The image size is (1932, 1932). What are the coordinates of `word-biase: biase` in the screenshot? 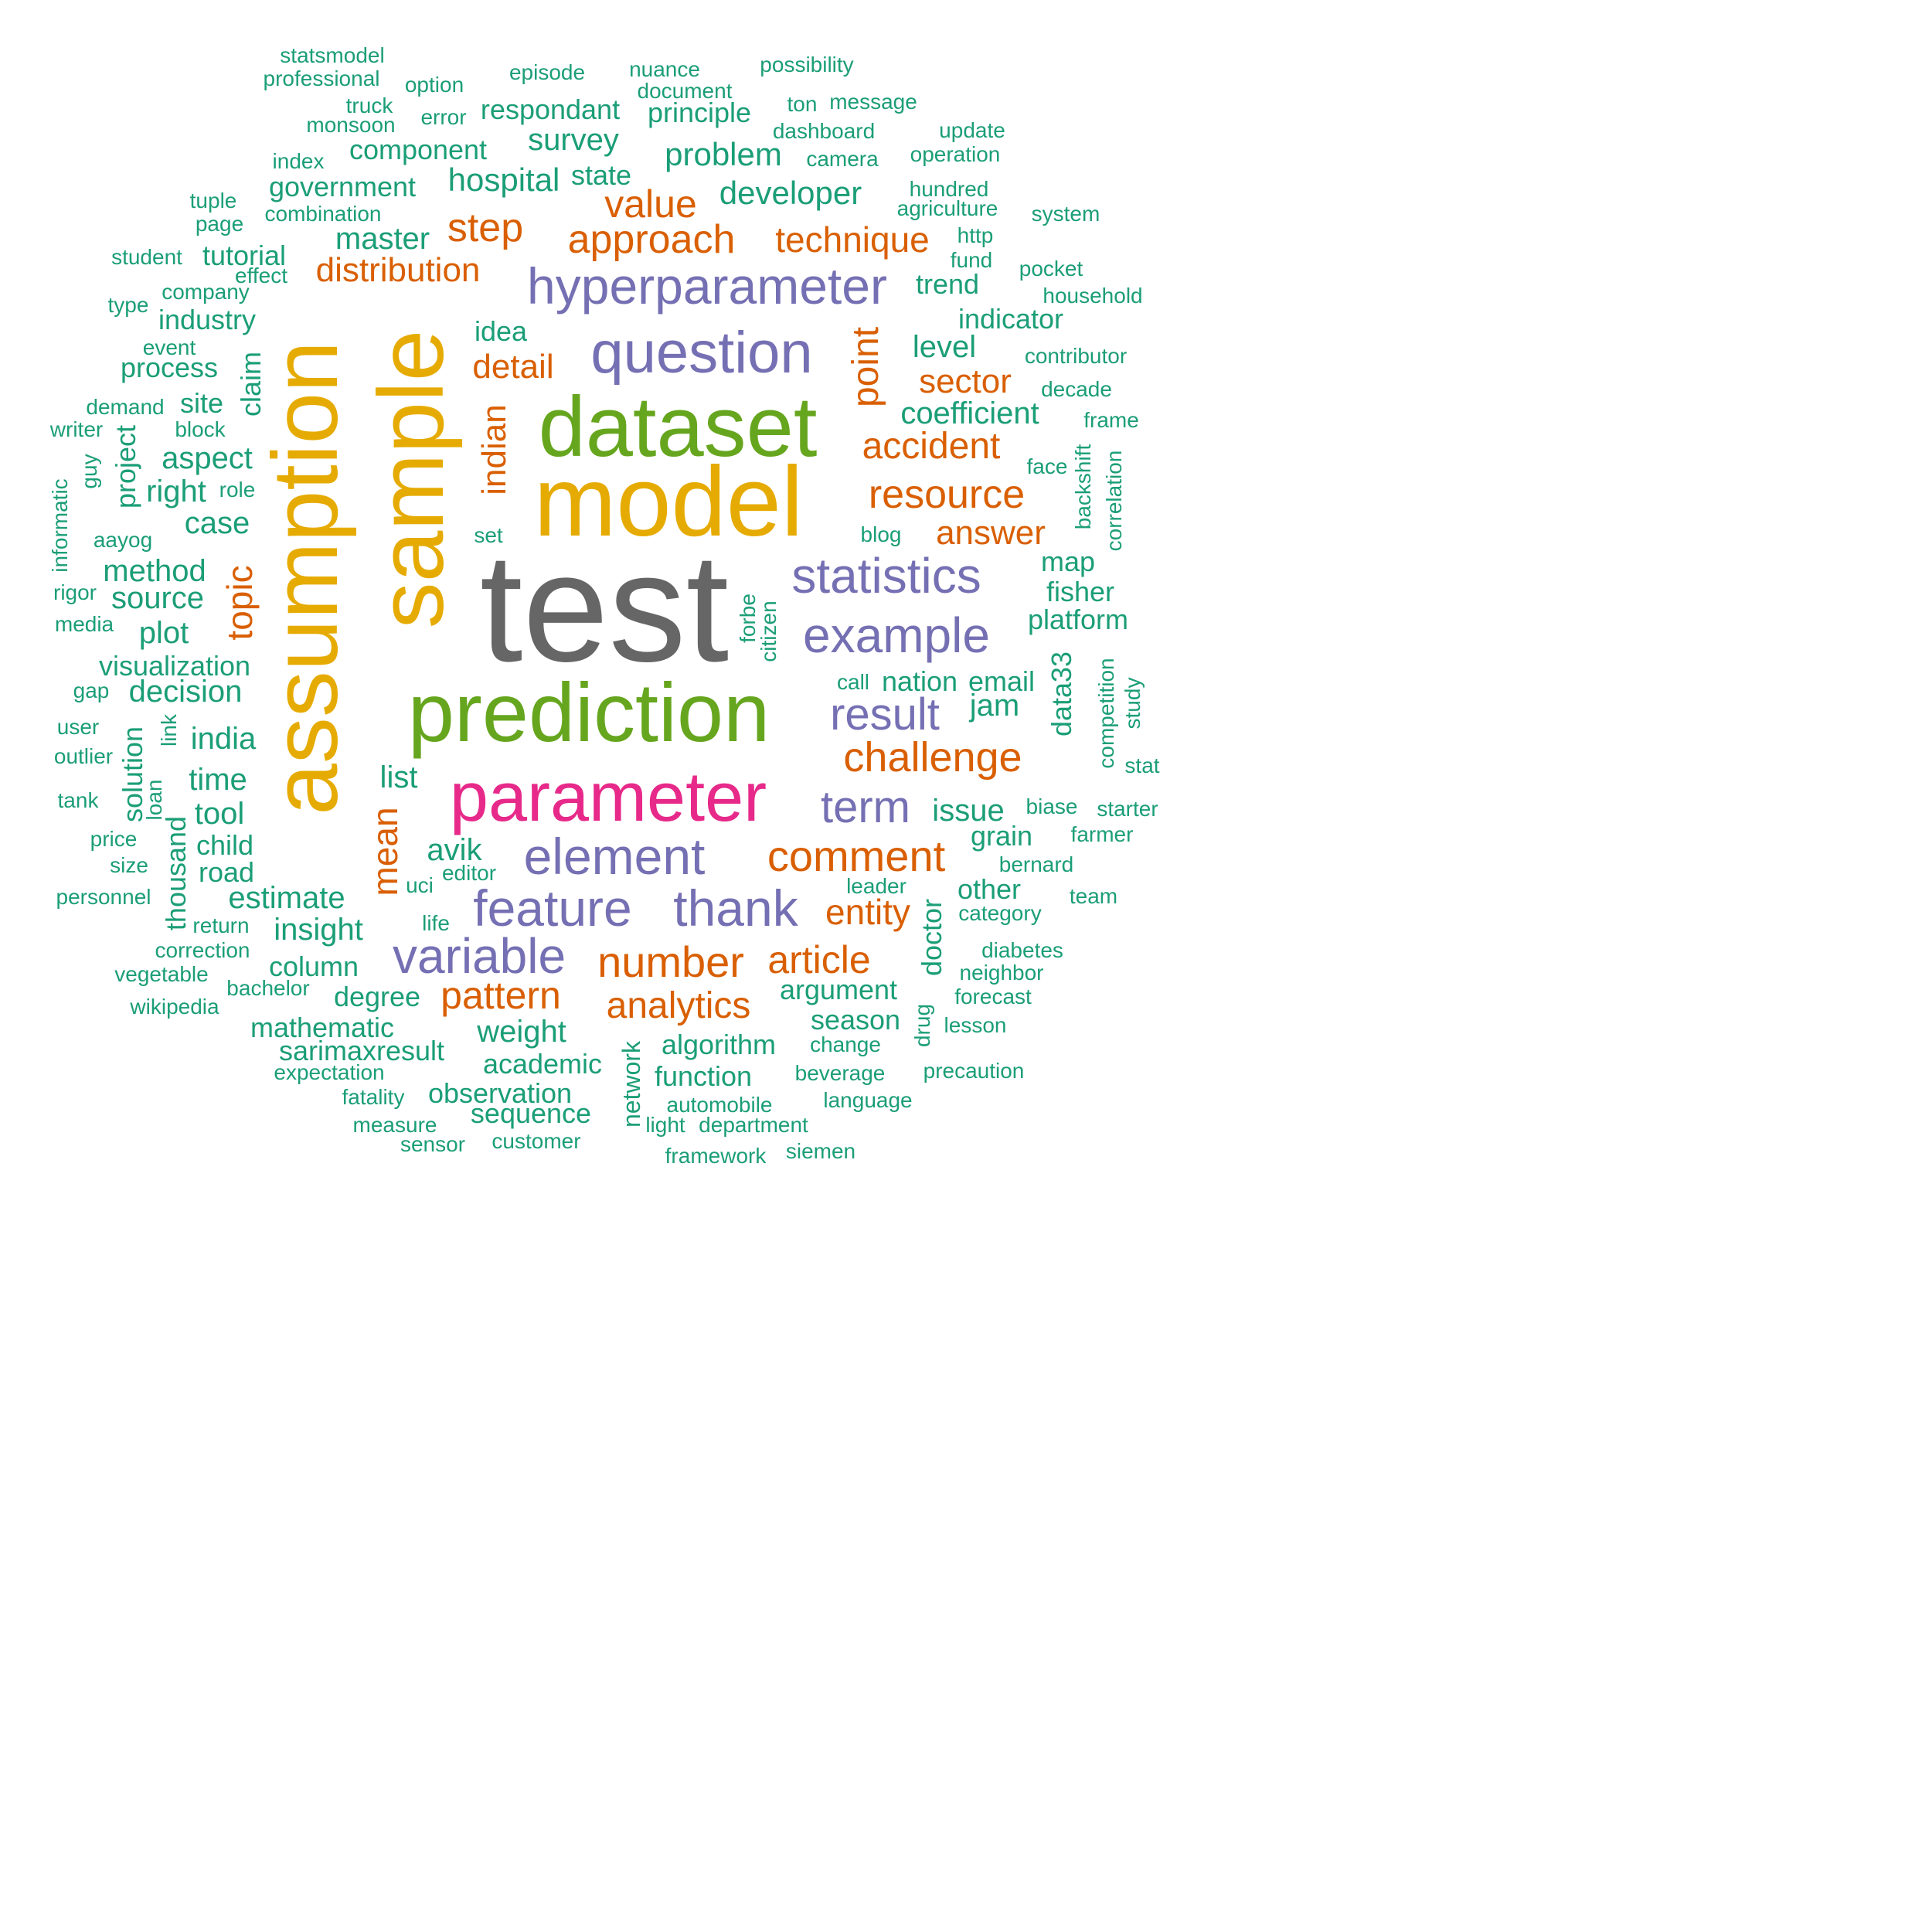 It's located at (1052, 806).